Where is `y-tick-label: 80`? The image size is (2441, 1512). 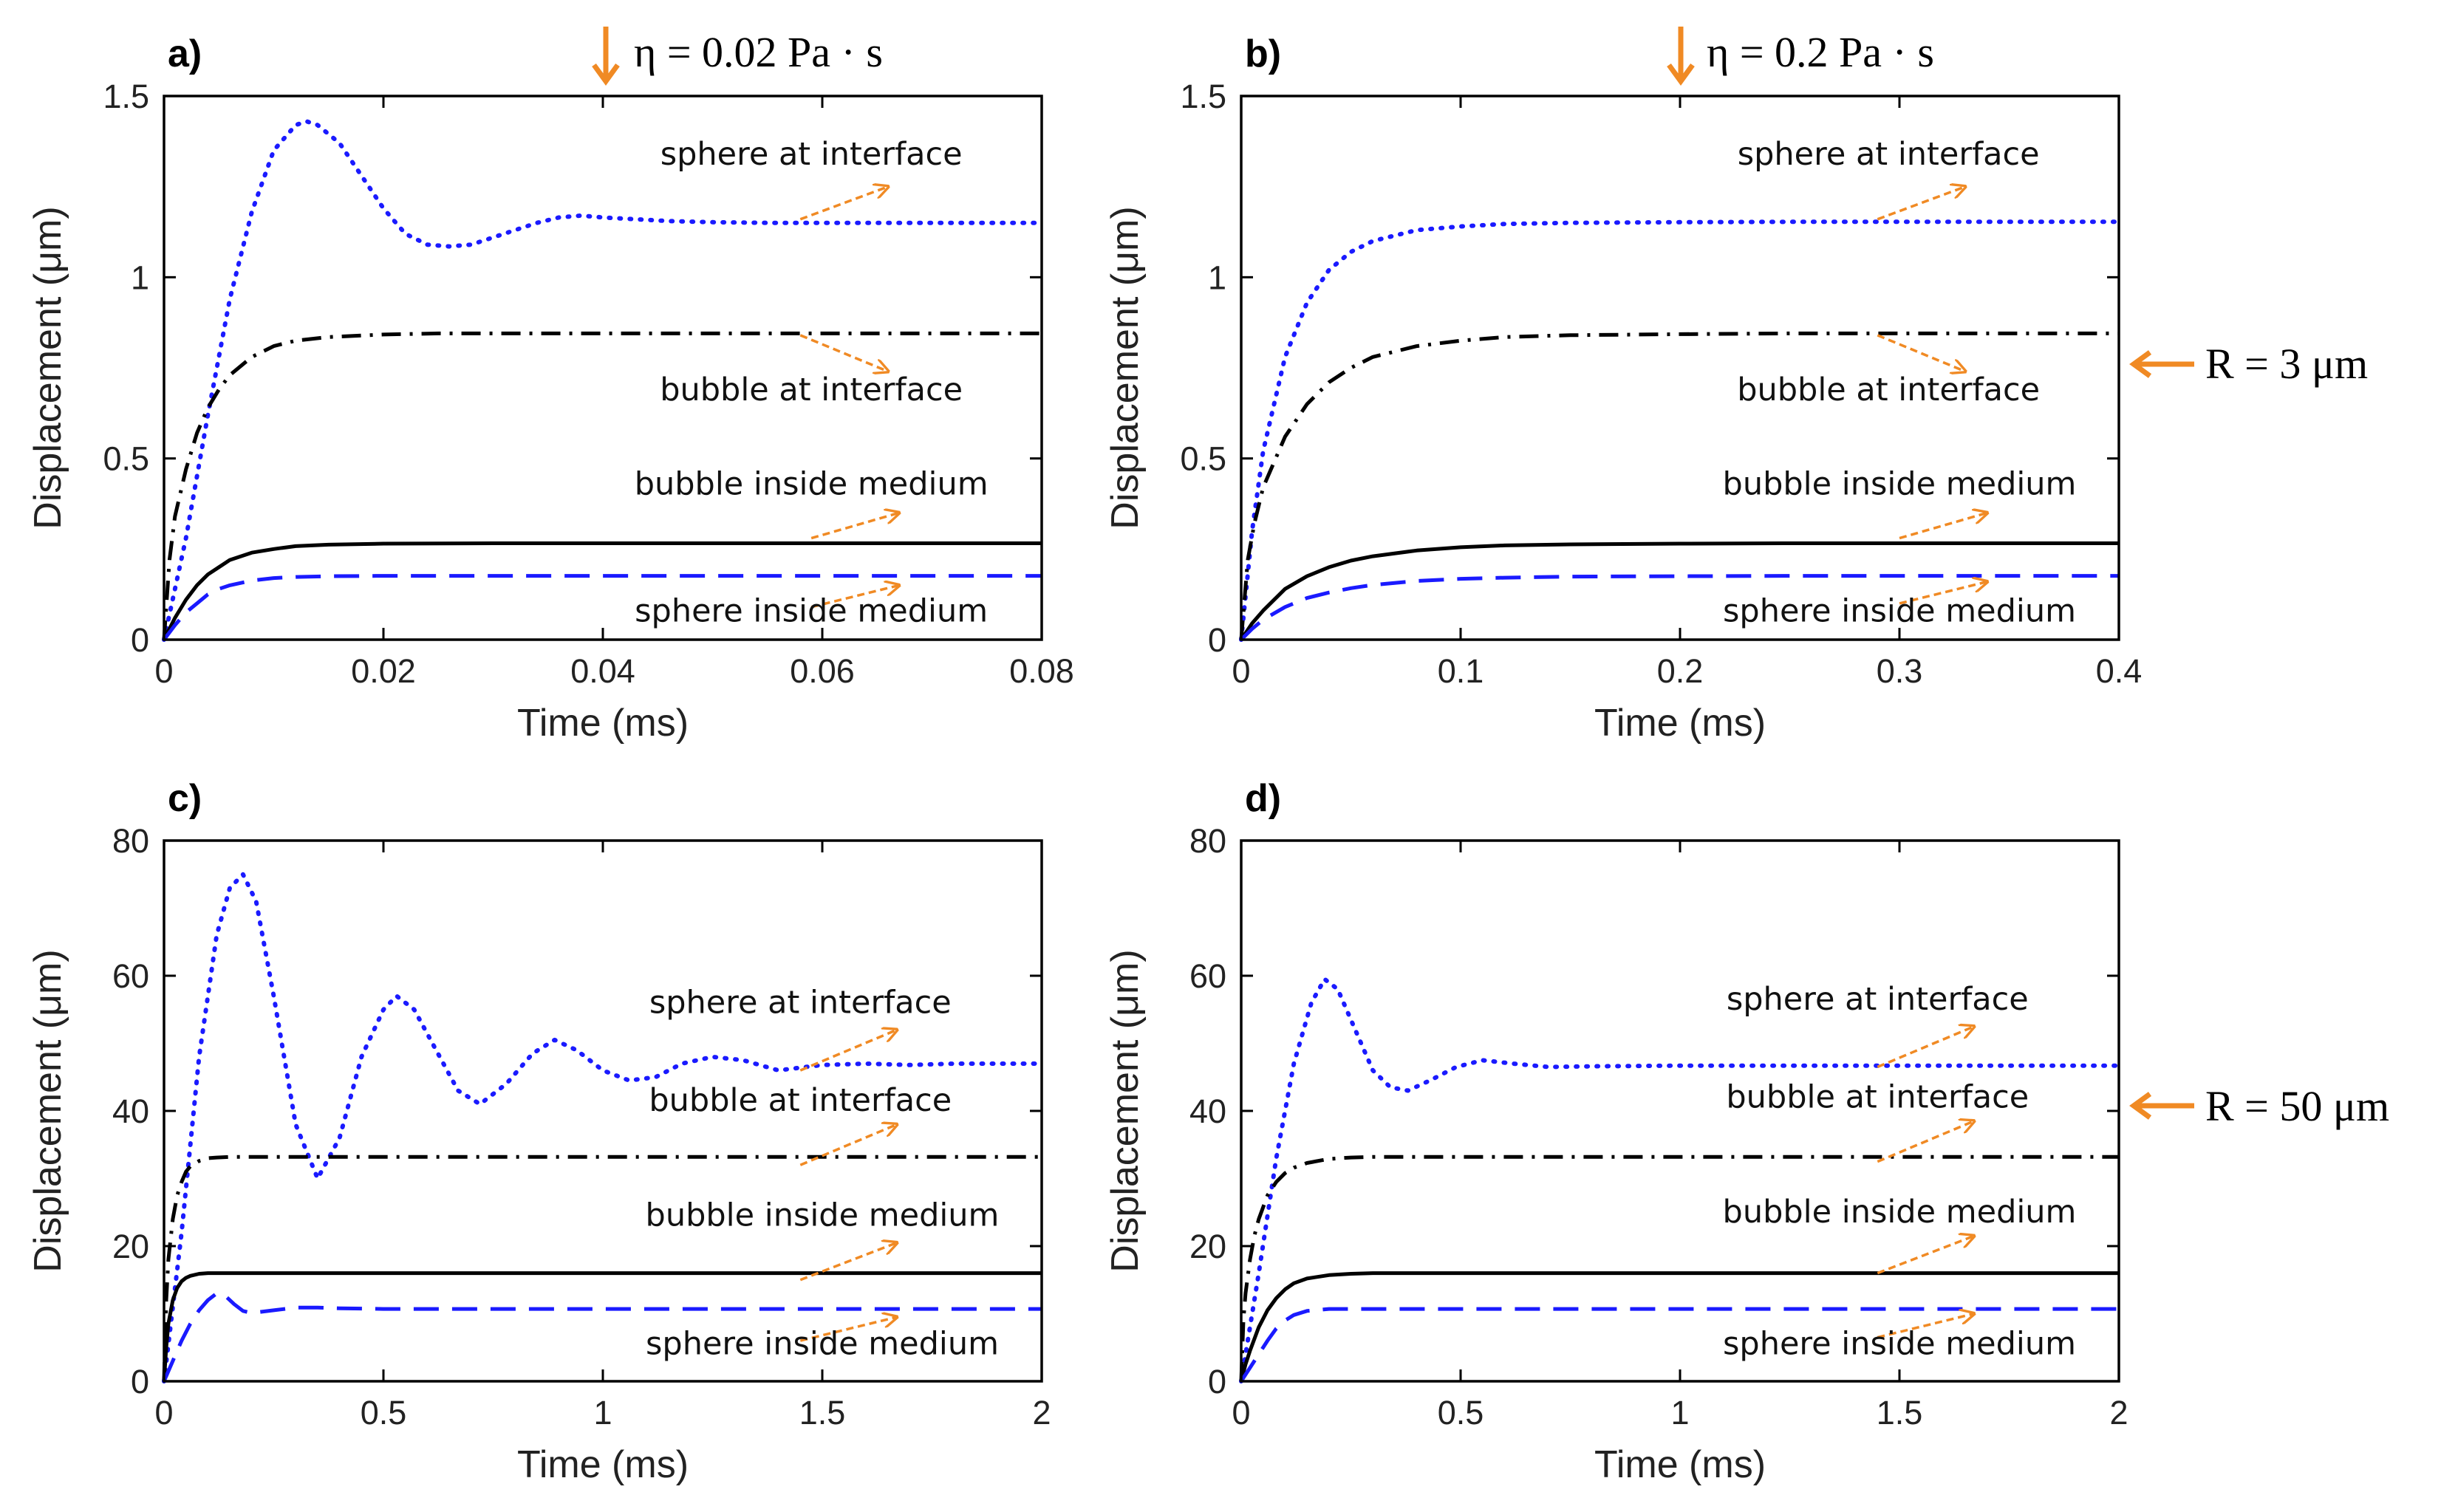 y-tick-label: 80 is located at coordinates (1207, 841).